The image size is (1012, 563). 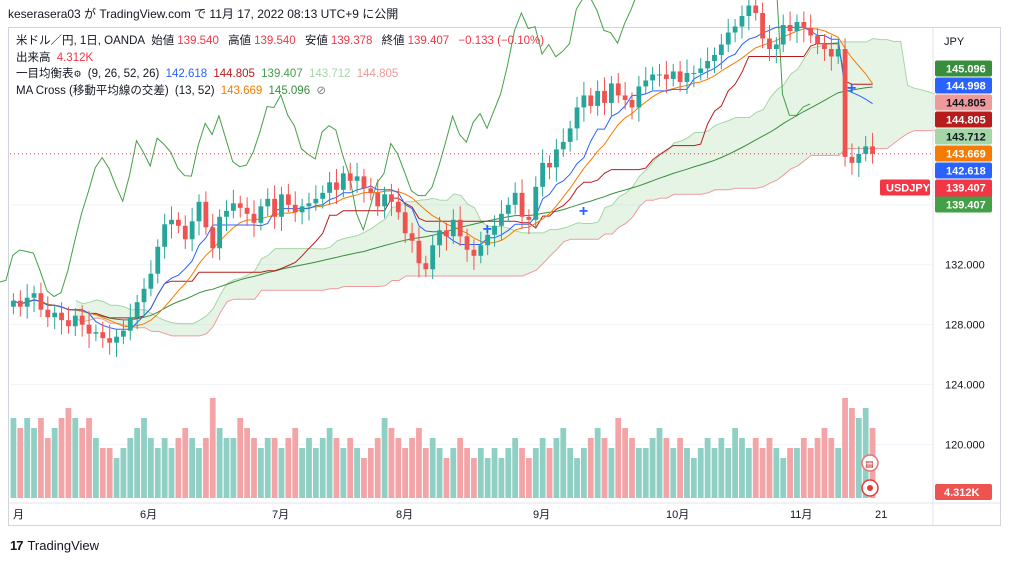 I want to click on legend-high-label: 高値, so click(x=240, y=41).